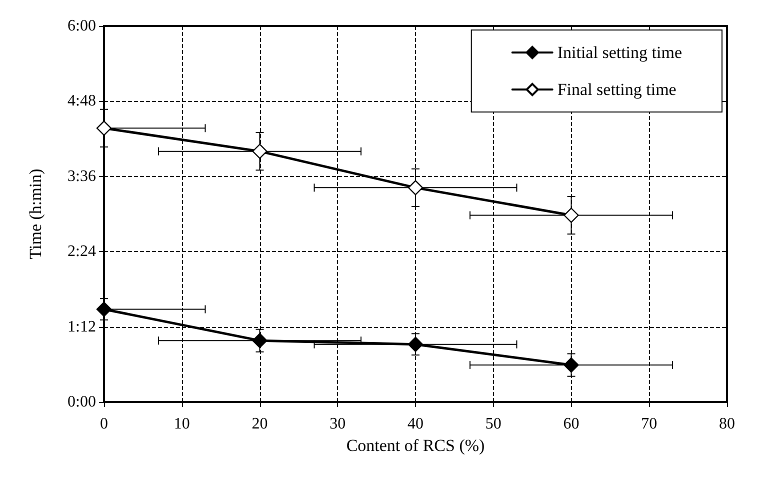 This screenshot has height=482, width=770. Describe the element at coordinates (260, 424) in the screenshot. I see `x-tick-label: 20` at that location.